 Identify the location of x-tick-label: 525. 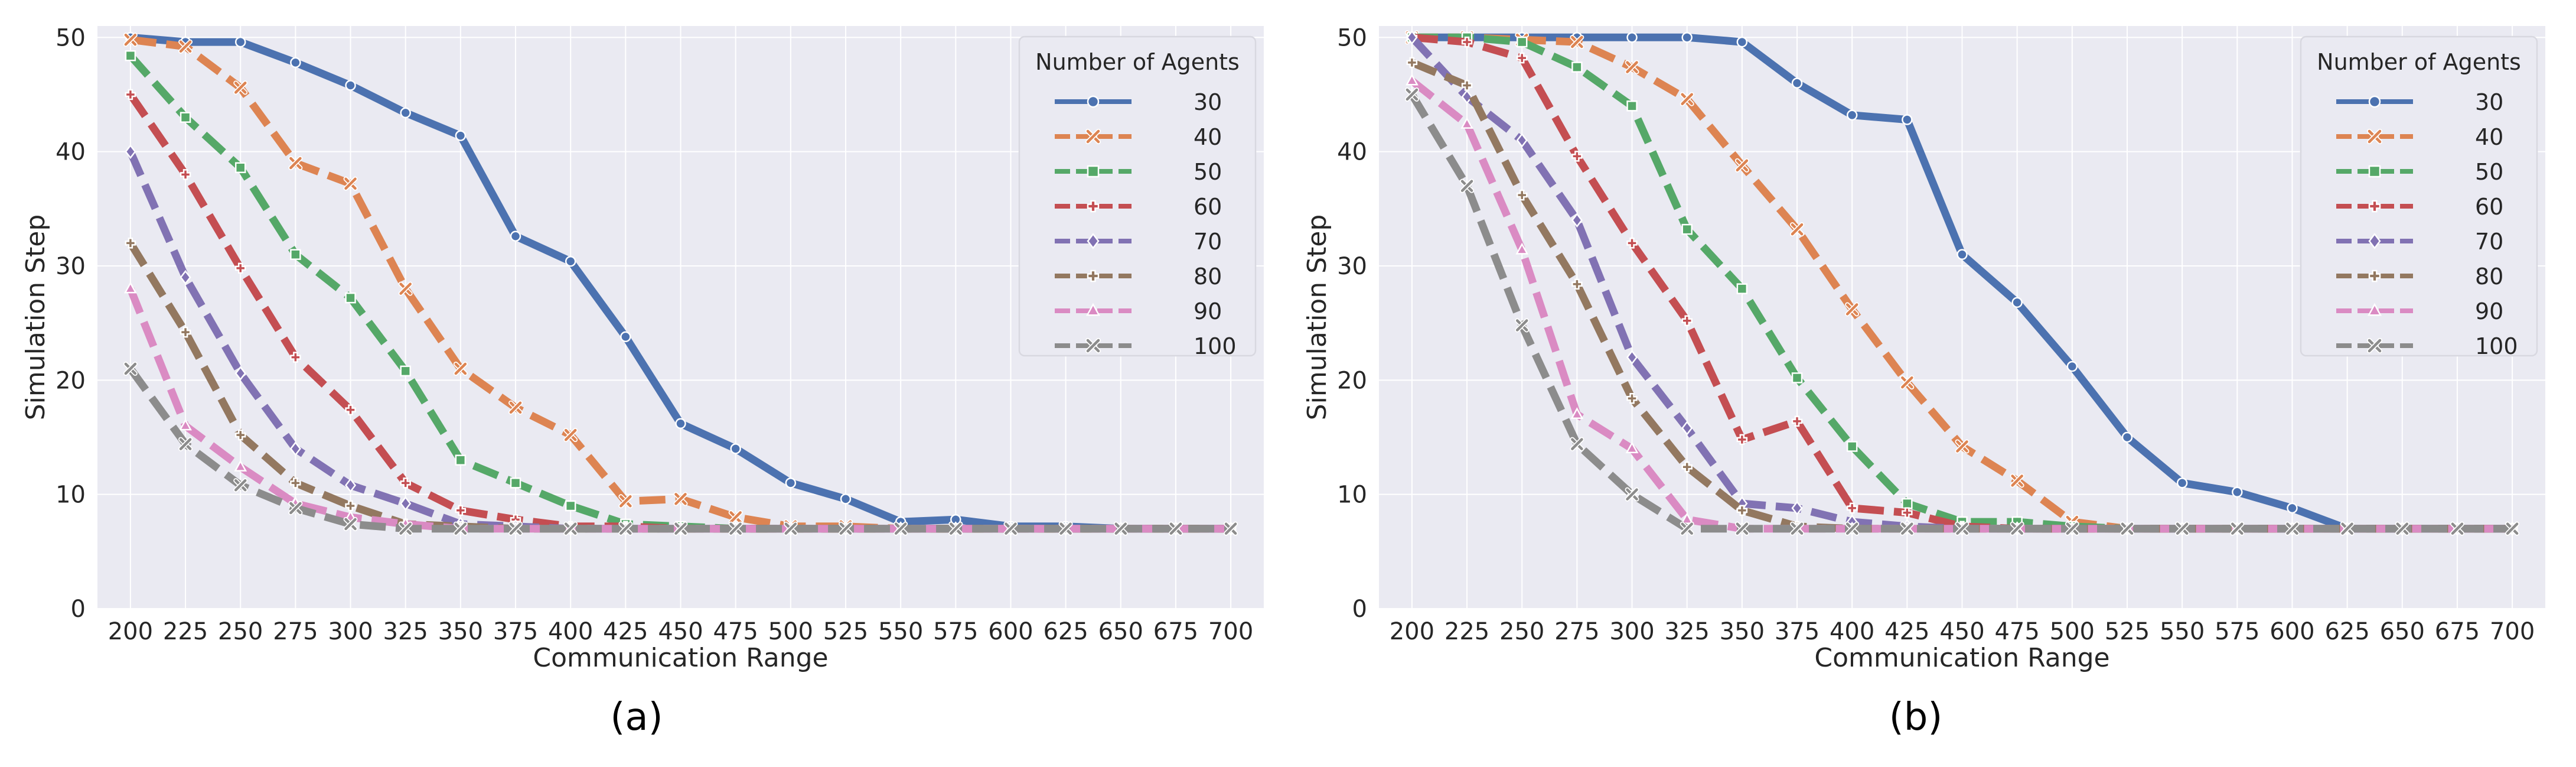
(2128, 631).